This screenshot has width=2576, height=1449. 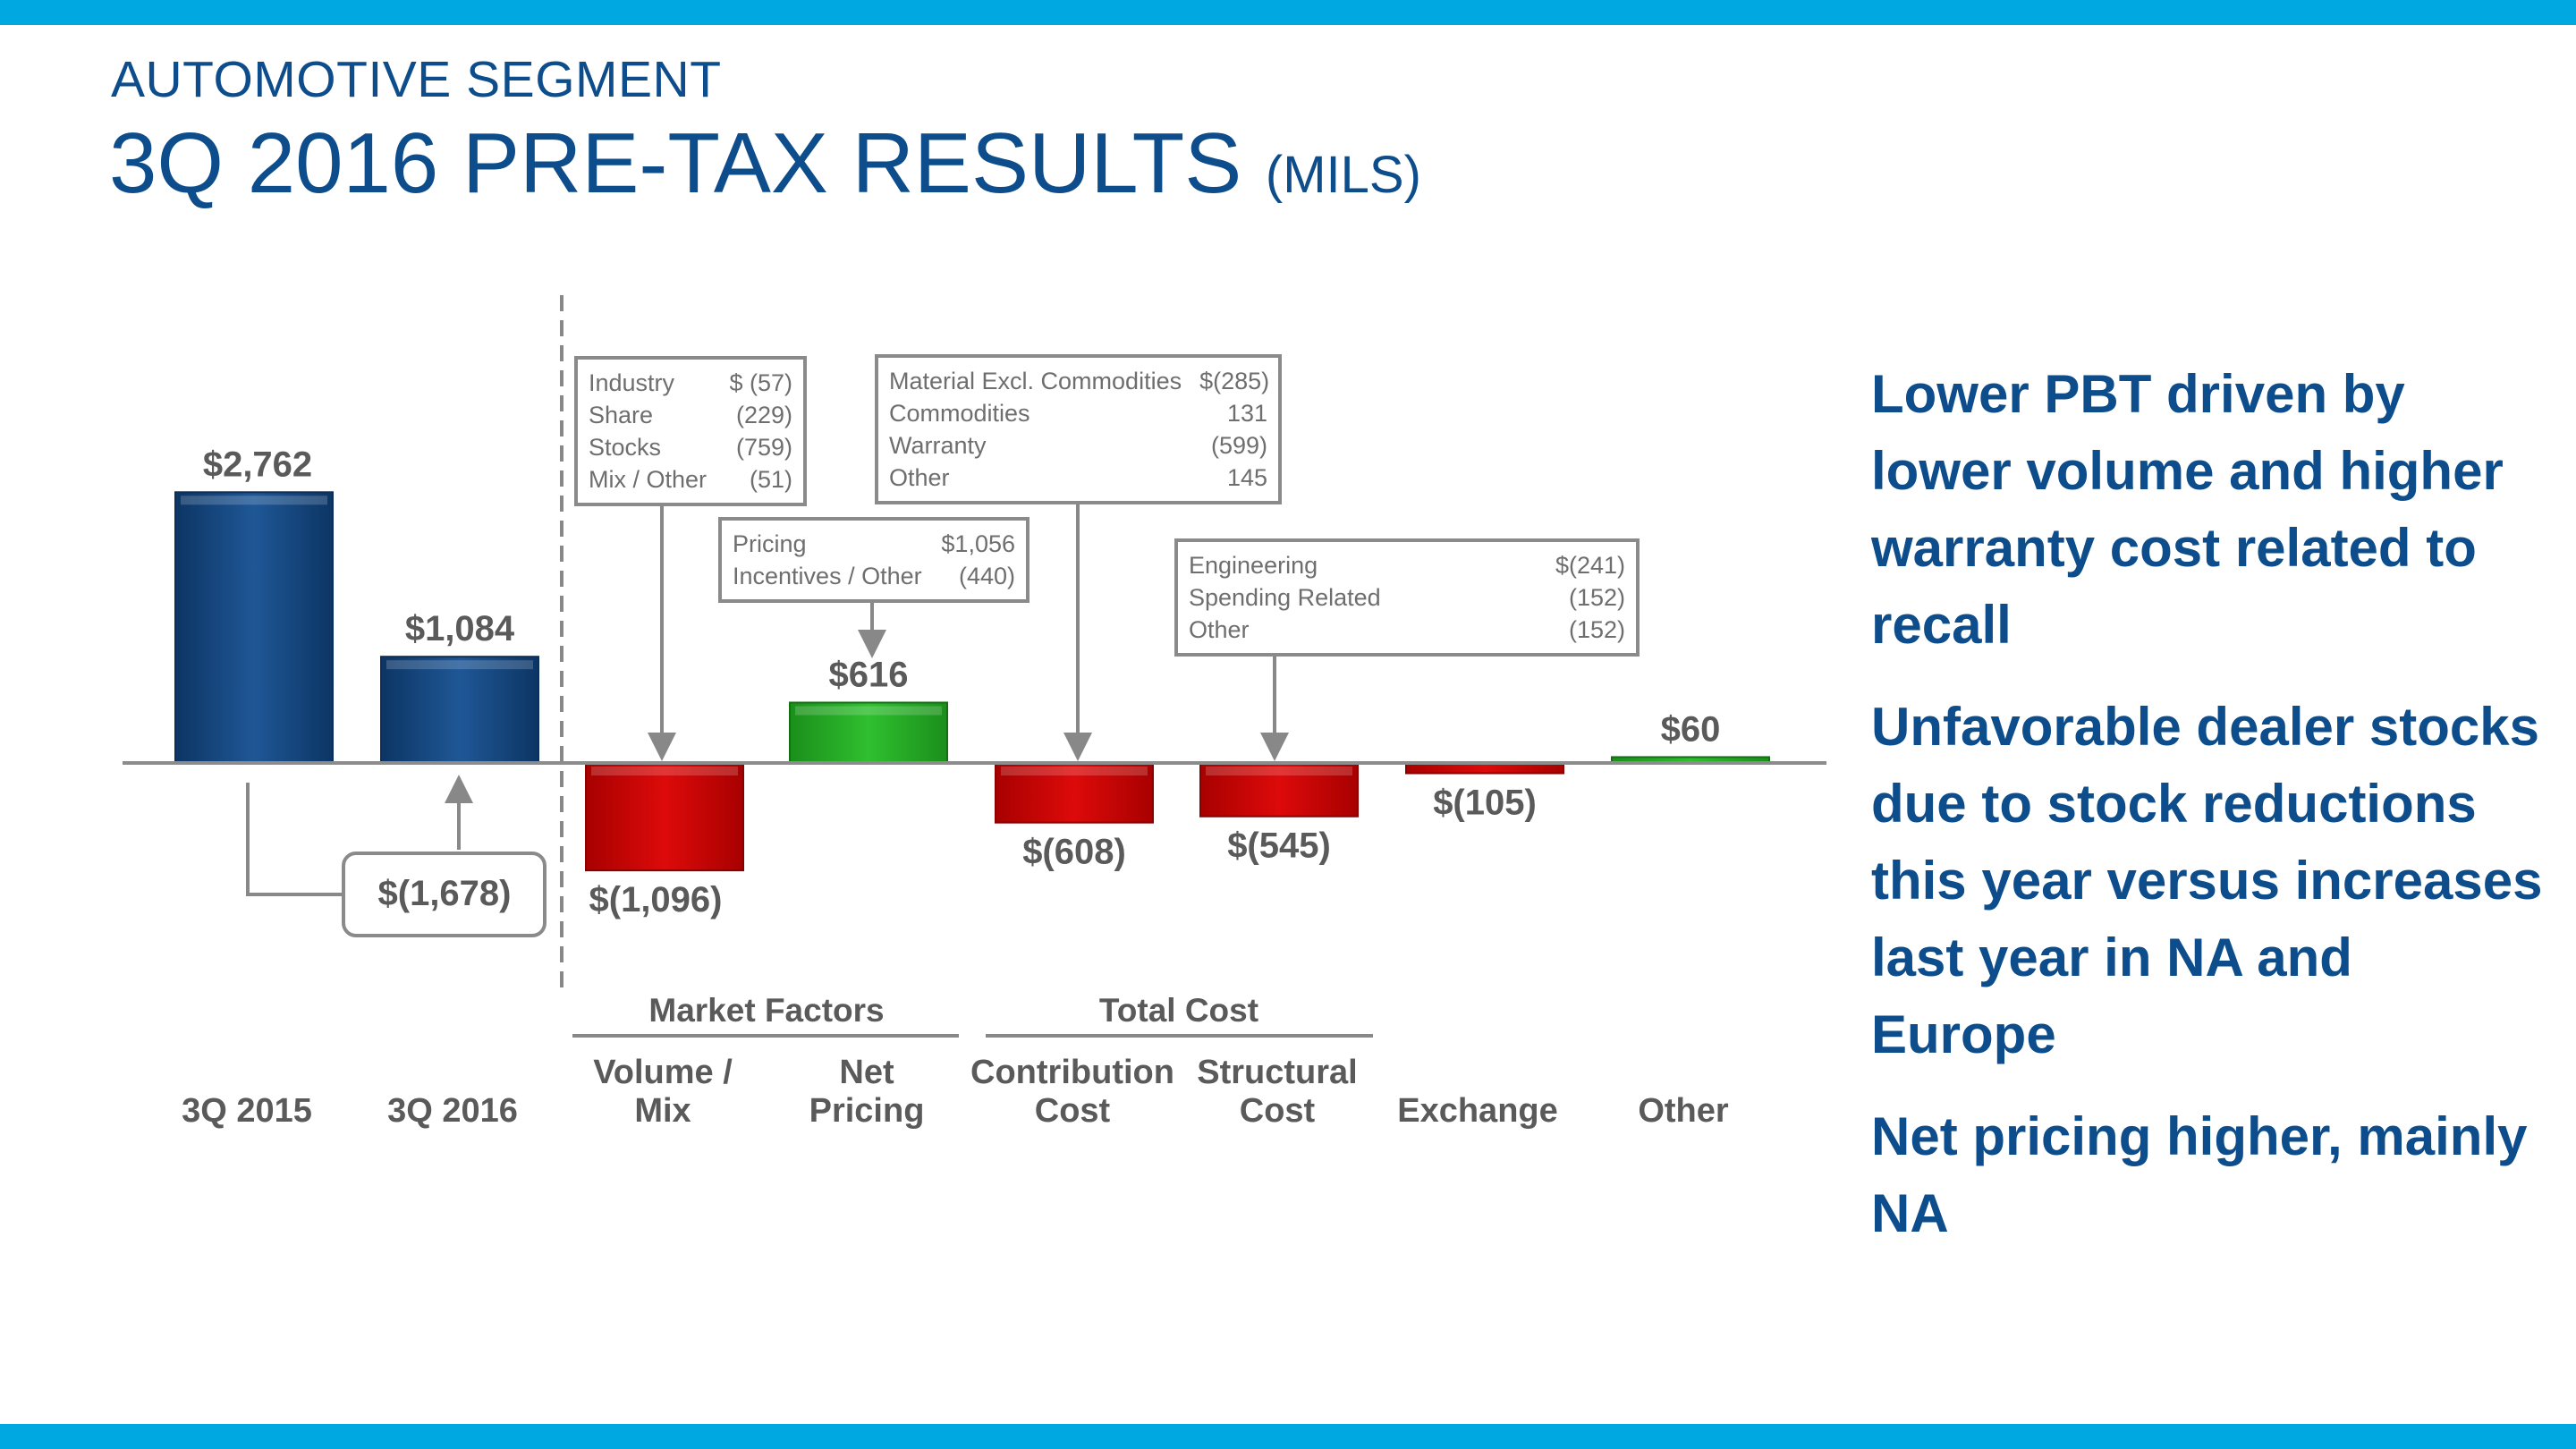 What do you see at coordinates (690, 415) in the screenshot?
I see `callout-row: Share (229)` at bounding box center [690, 415].